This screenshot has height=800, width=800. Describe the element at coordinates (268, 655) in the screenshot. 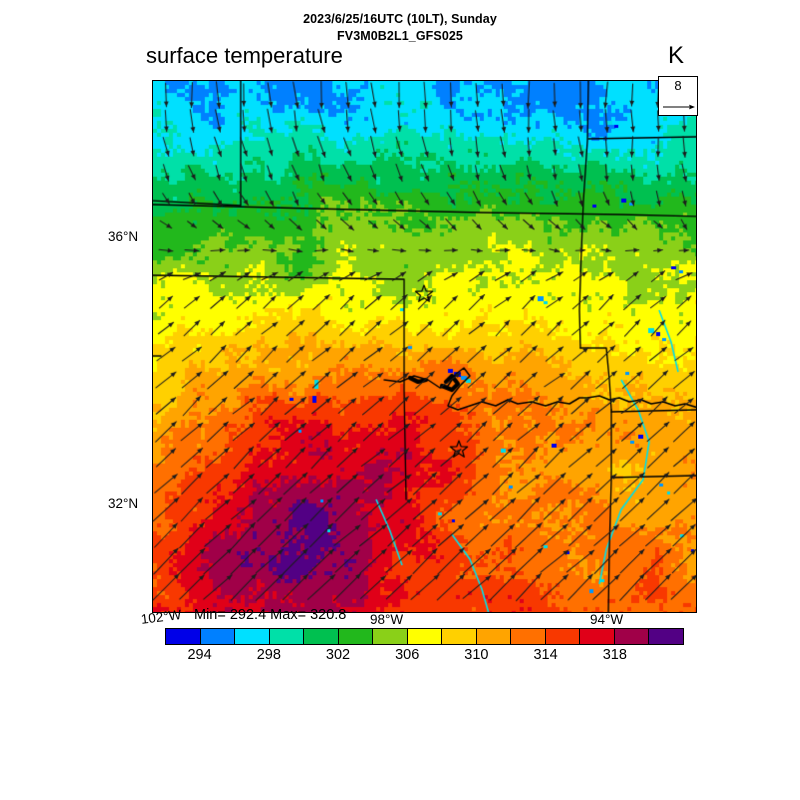

I see `colorbar-tick-label: 298` at that location.